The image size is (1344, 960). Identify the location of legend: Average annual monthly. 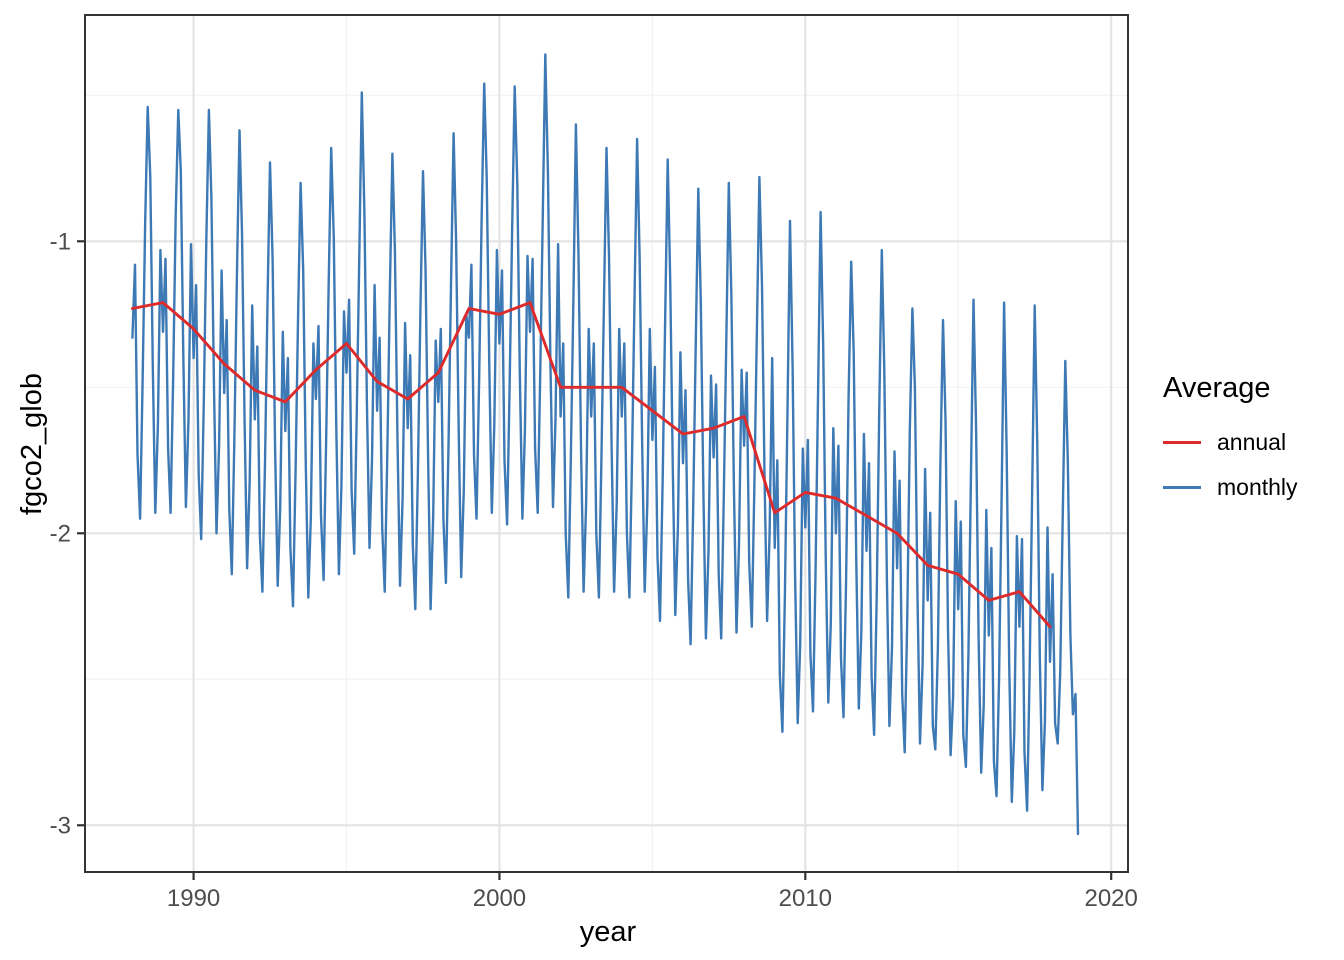
(1230, 441).